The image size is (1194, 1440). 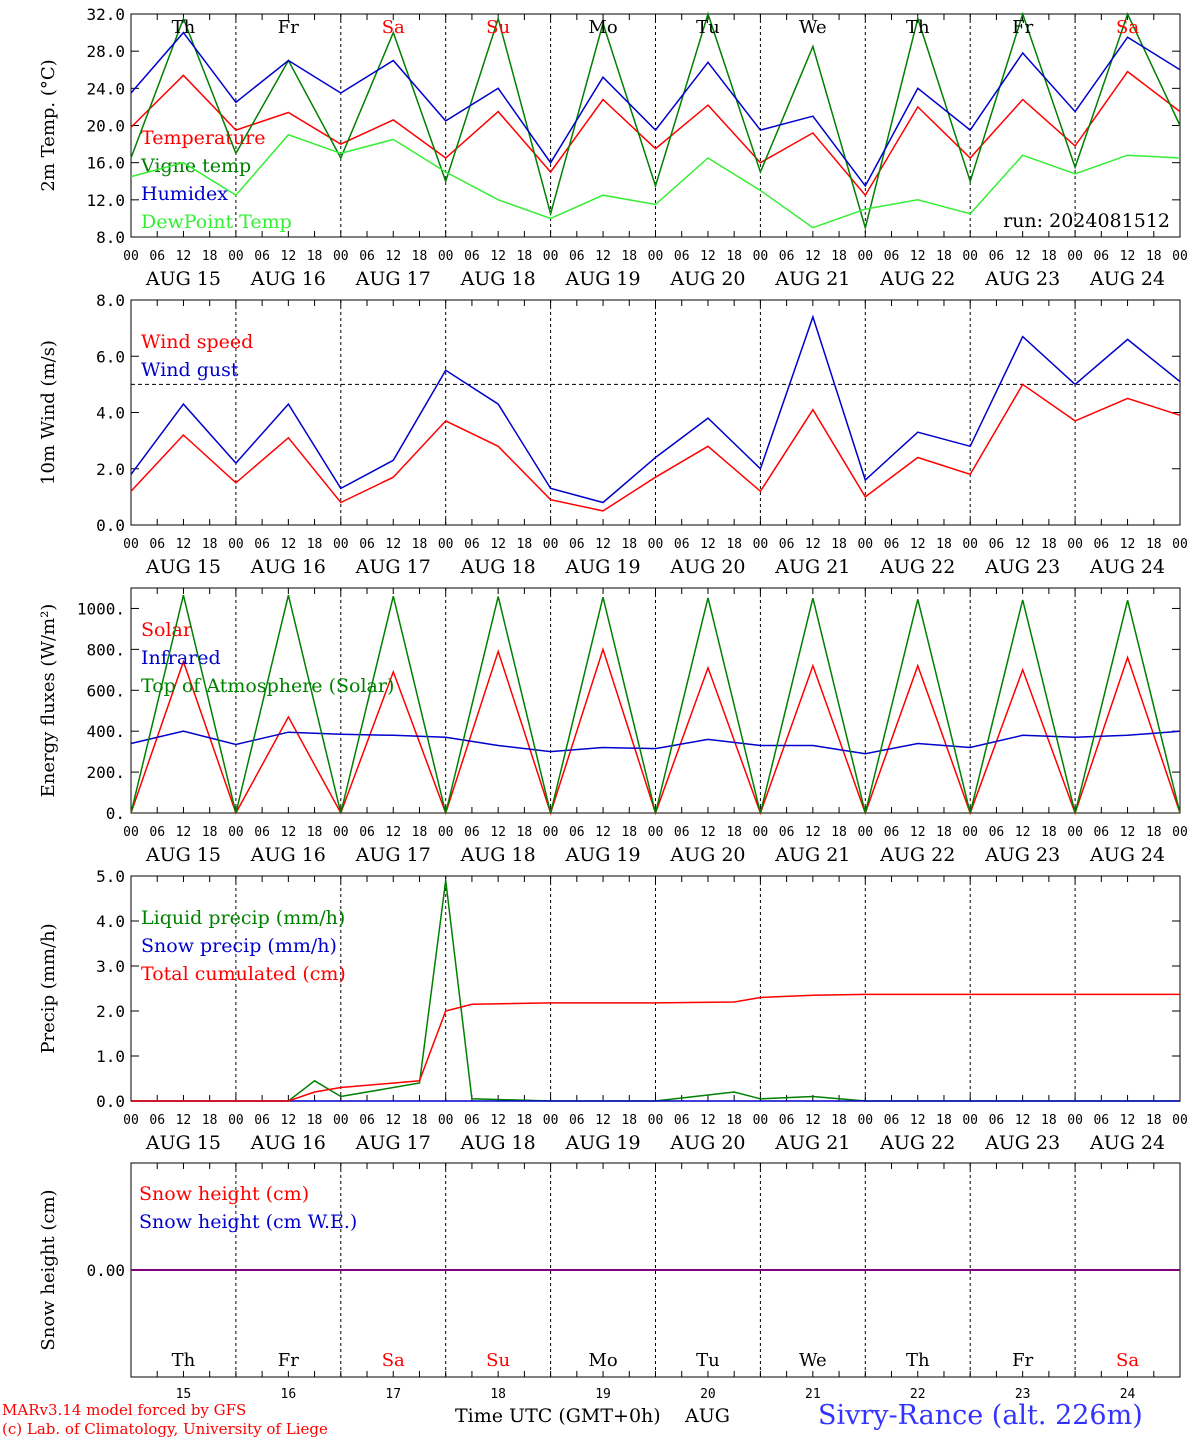 I want to click on y-tick-label: 800., so click(x=105, y=649).